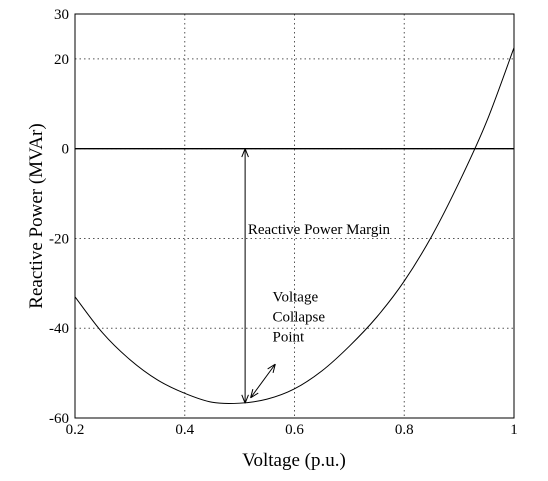 This screenshot has width=548, height=481. Describe the element at coordinates (299, 317) in the screenshot. I see `annotation-text: Collapse` at that location.